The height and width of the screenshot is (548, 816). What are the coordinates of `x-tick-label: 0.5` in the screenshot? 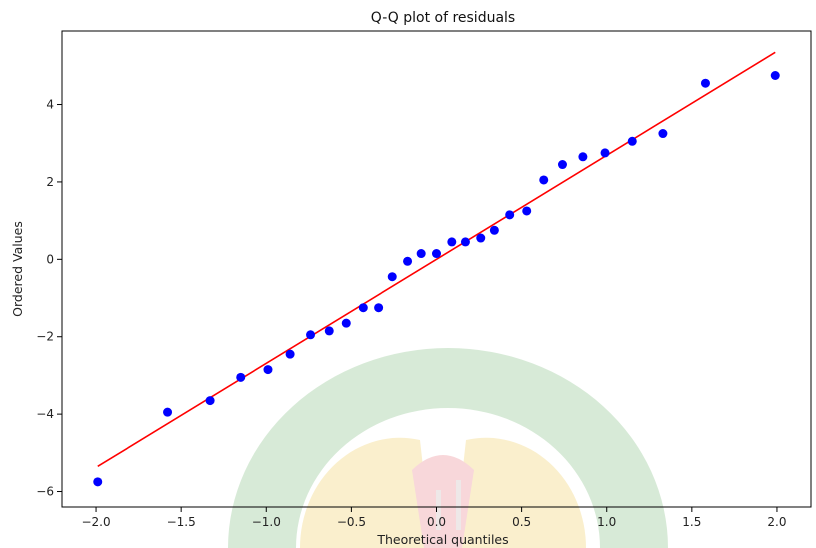 It's located at (521, 522).